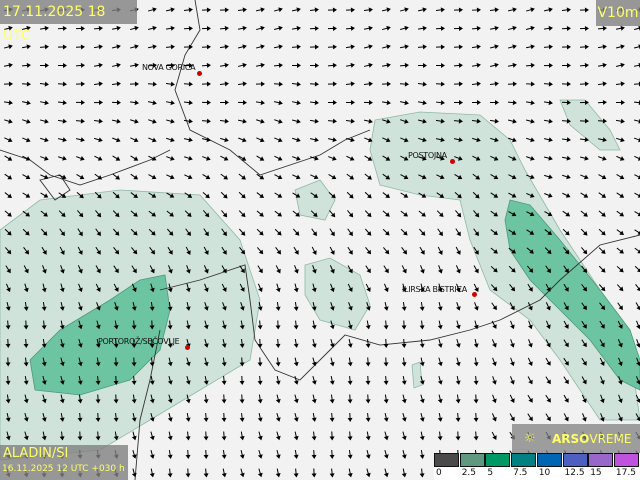 This screenshot has height=480, width=640. Describe the element at coordinates (618, 13) in the screenshot. I see `variable-label: V10m` at that location.